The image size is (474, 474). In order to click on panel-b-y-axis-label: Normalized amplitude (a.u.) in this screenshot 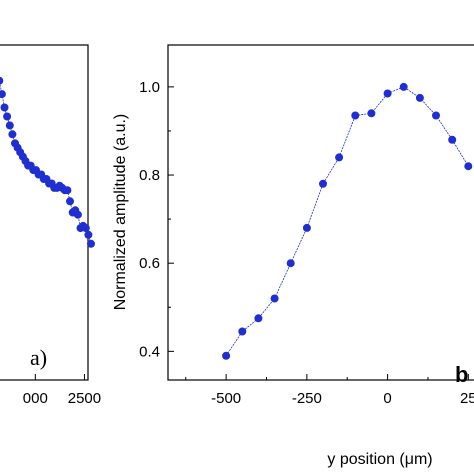, I will do `click(120, 212)`.